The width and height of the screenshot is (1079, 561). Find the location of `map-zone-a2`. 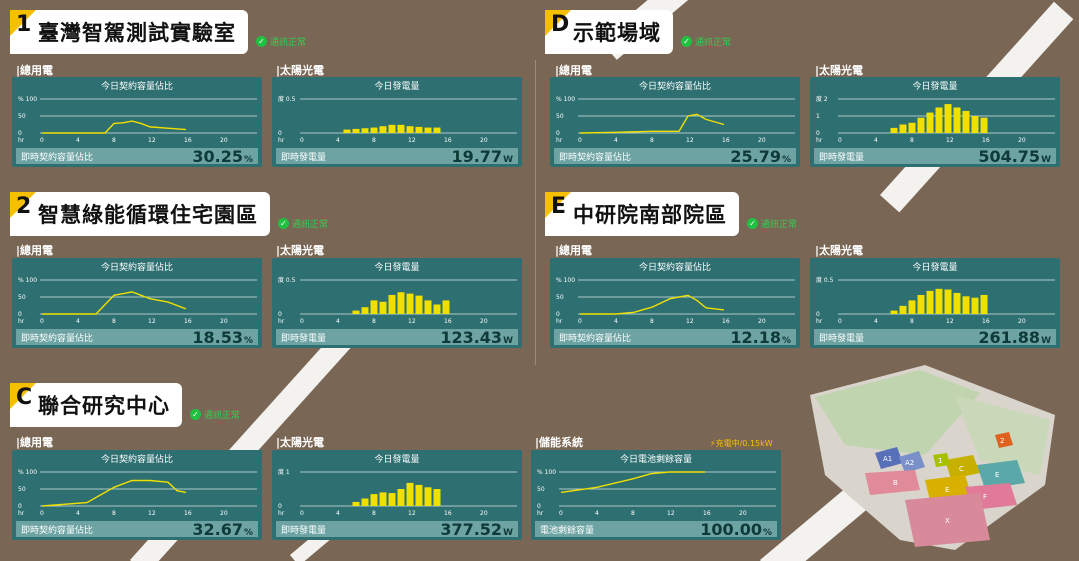

map-zone-a2 is located at coordinates (912, 462).